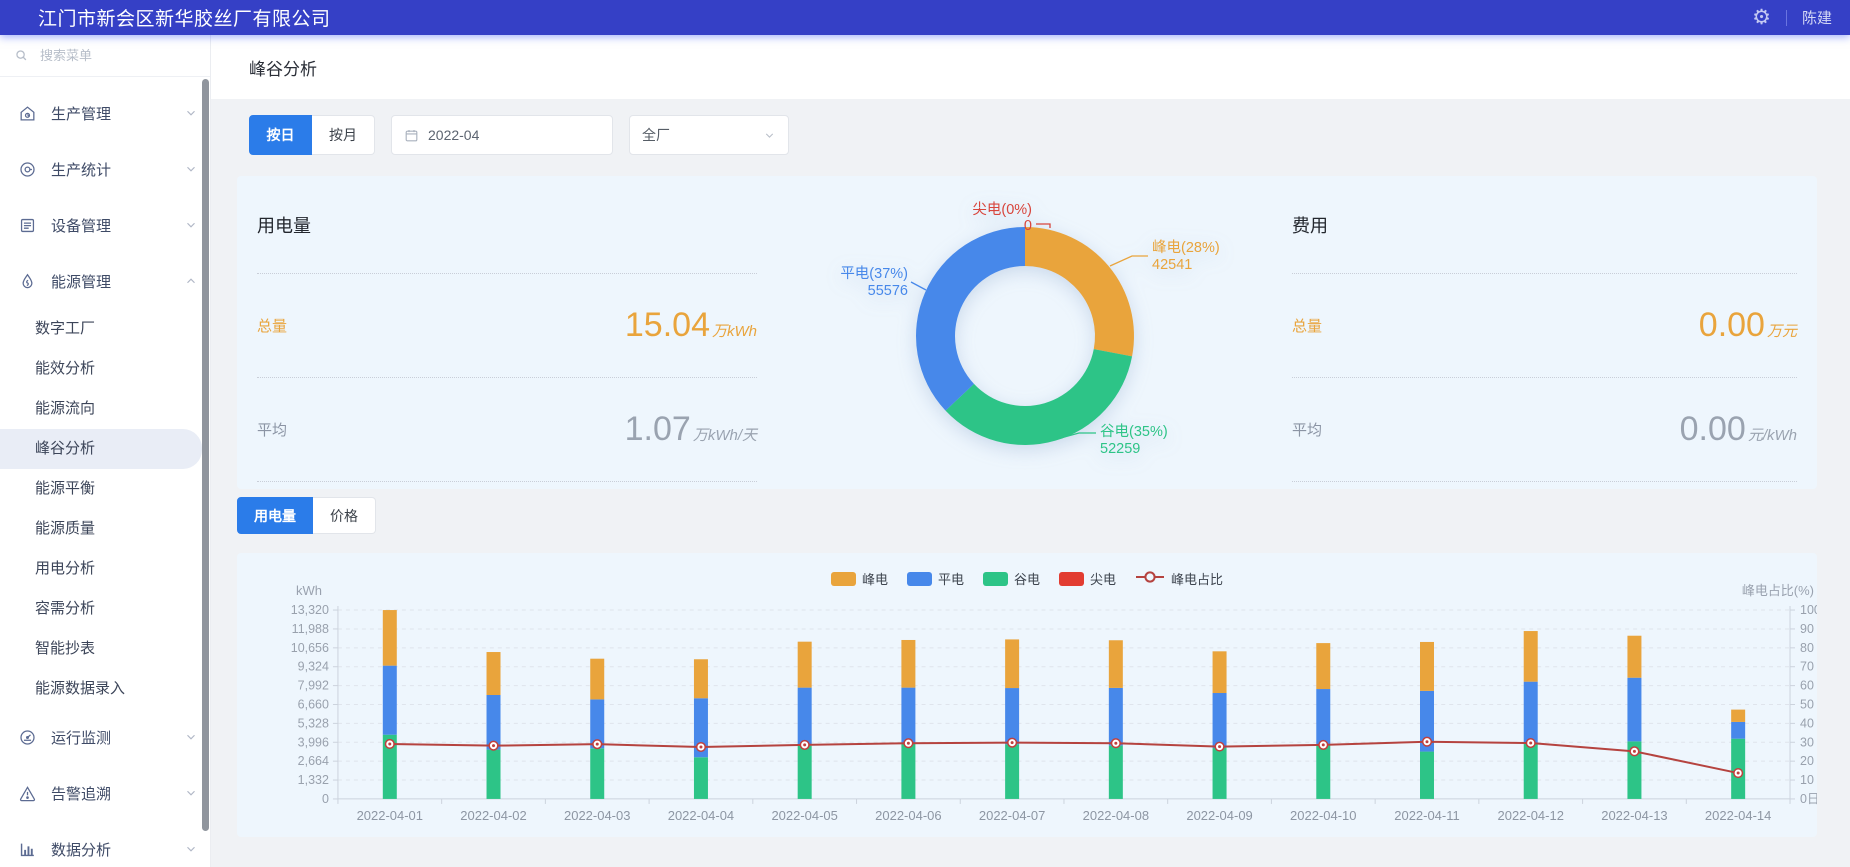 The width and height of the screenshot is (1850, 867). Describe the element at coordinates (1761, 17) in the screenshot. I see `settings-gear-icon: ⚙` at that location.